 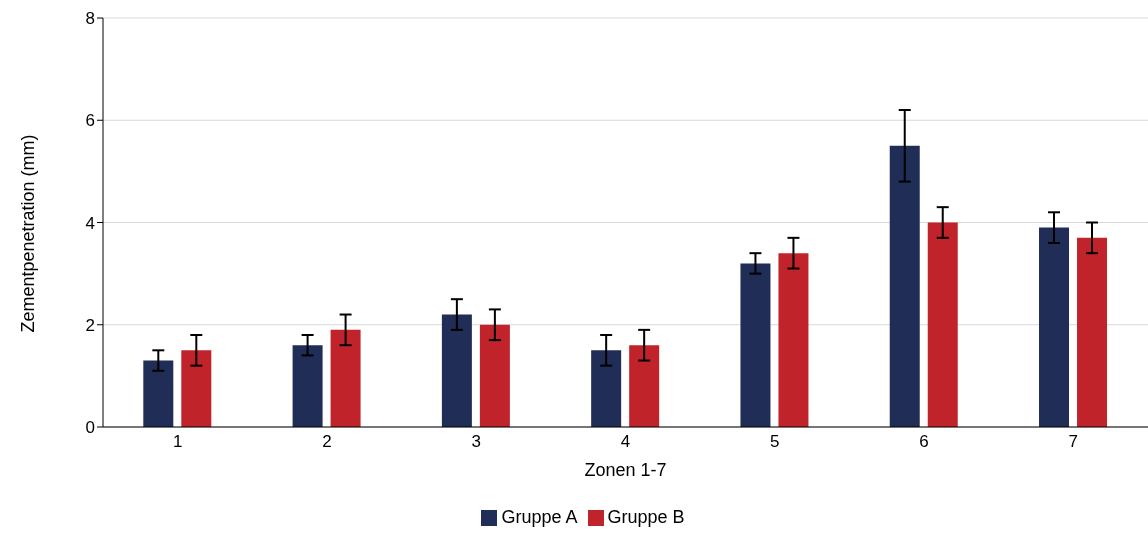 What do you see at coordinates (625, 469) in the screenshot?
I see `x-axis-title: Zonen 1-7` at bounding box center [625, 469].